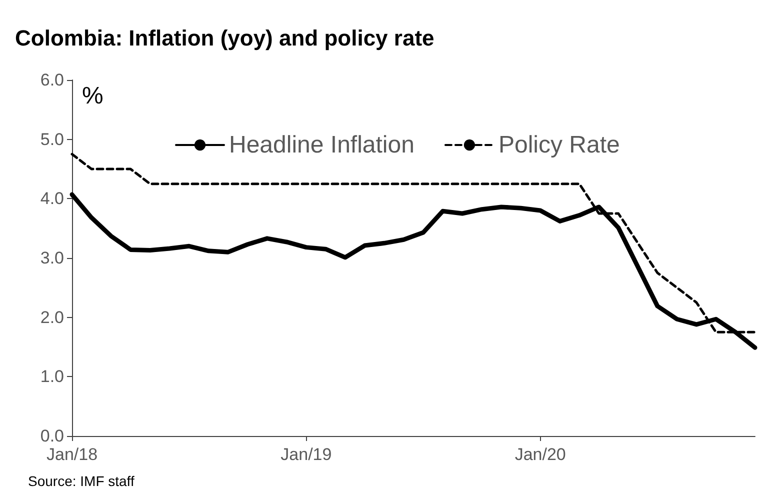 Image resolution: width=763 pixels, height=496 pixels. Describe the element at coordinates (52, 376) in the screenshot. I see `y-tick-label: 1.0` at that location.